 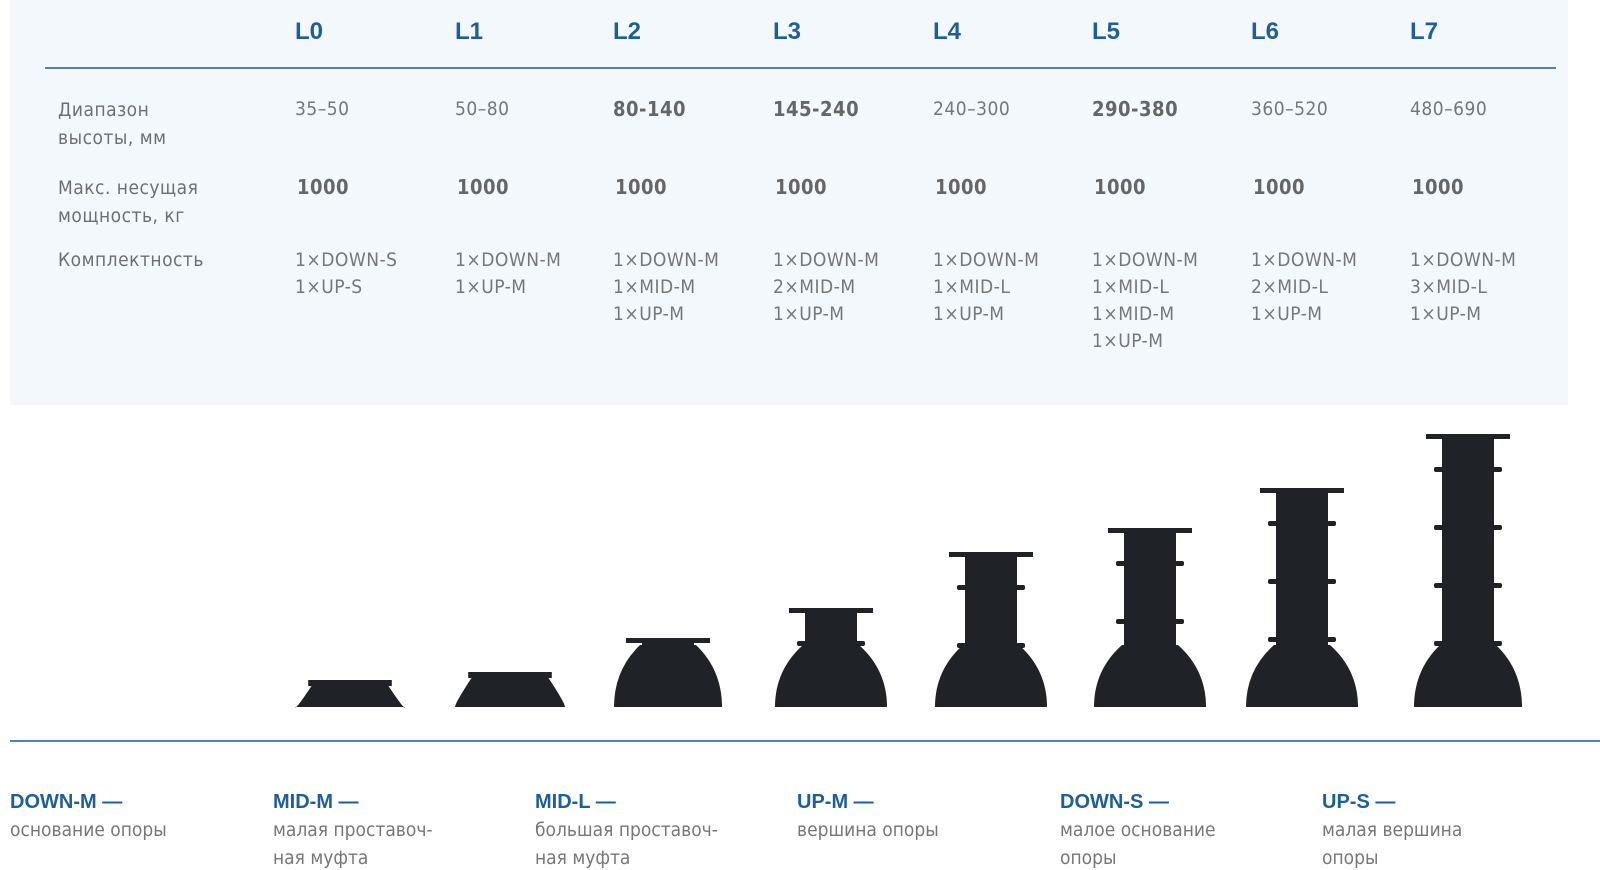 What do you see at coordinates (947, 31) in the screenshot?
I see `column-header-l4: L4` at bounding box center [947, 31].